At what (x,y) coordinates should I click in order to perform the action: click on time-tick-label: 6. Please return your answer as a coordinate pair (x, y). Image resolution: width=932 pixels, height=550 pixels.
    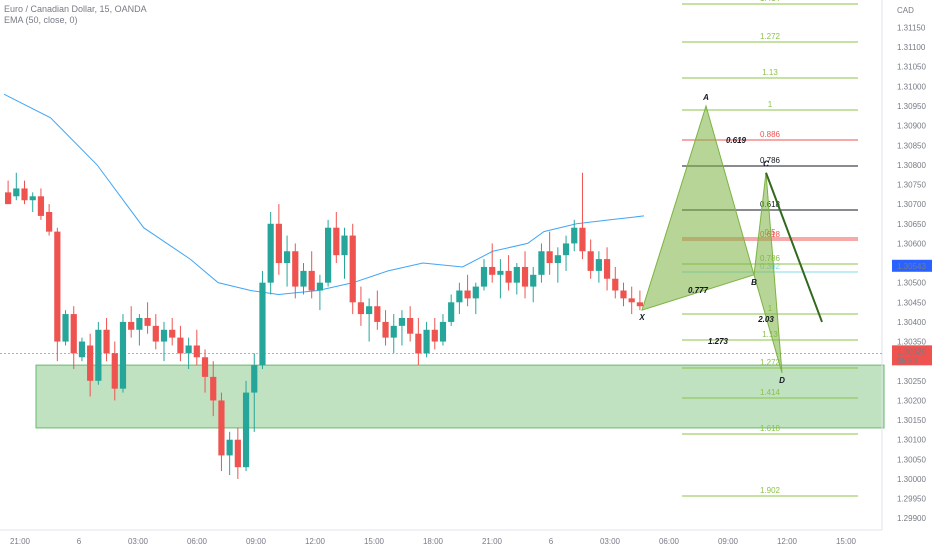
    Looking at the image, I should click on (79, 541).